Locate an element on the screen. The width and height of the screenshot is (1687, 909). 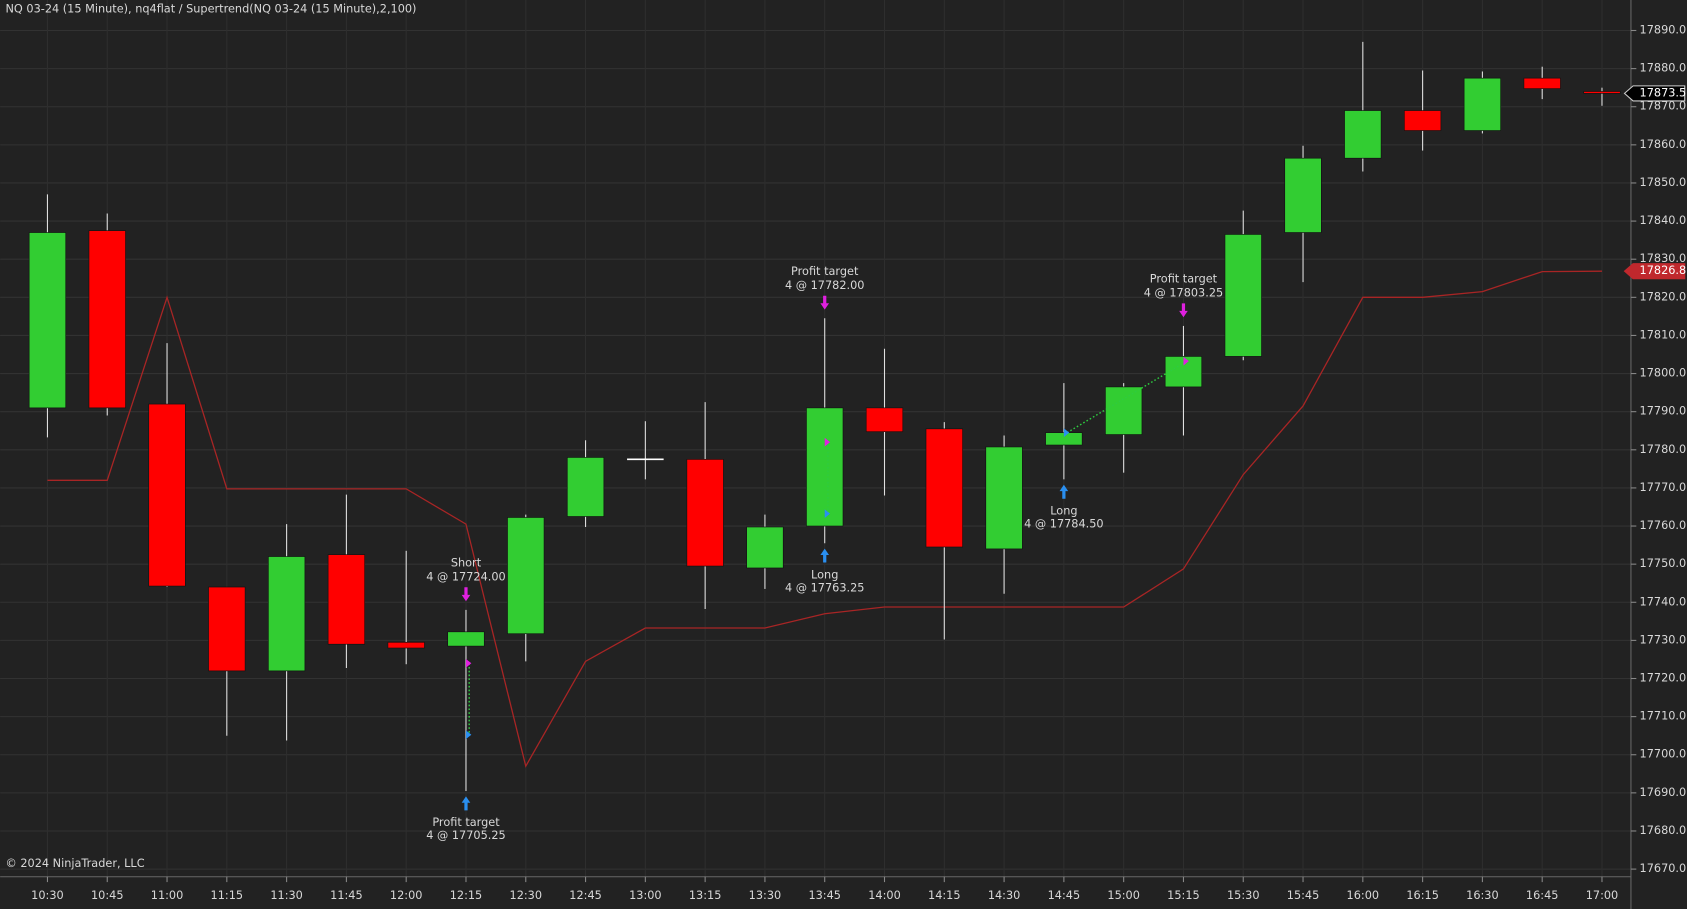
y-tick-label: 17890.00 is located at coordinates (1663, 29).